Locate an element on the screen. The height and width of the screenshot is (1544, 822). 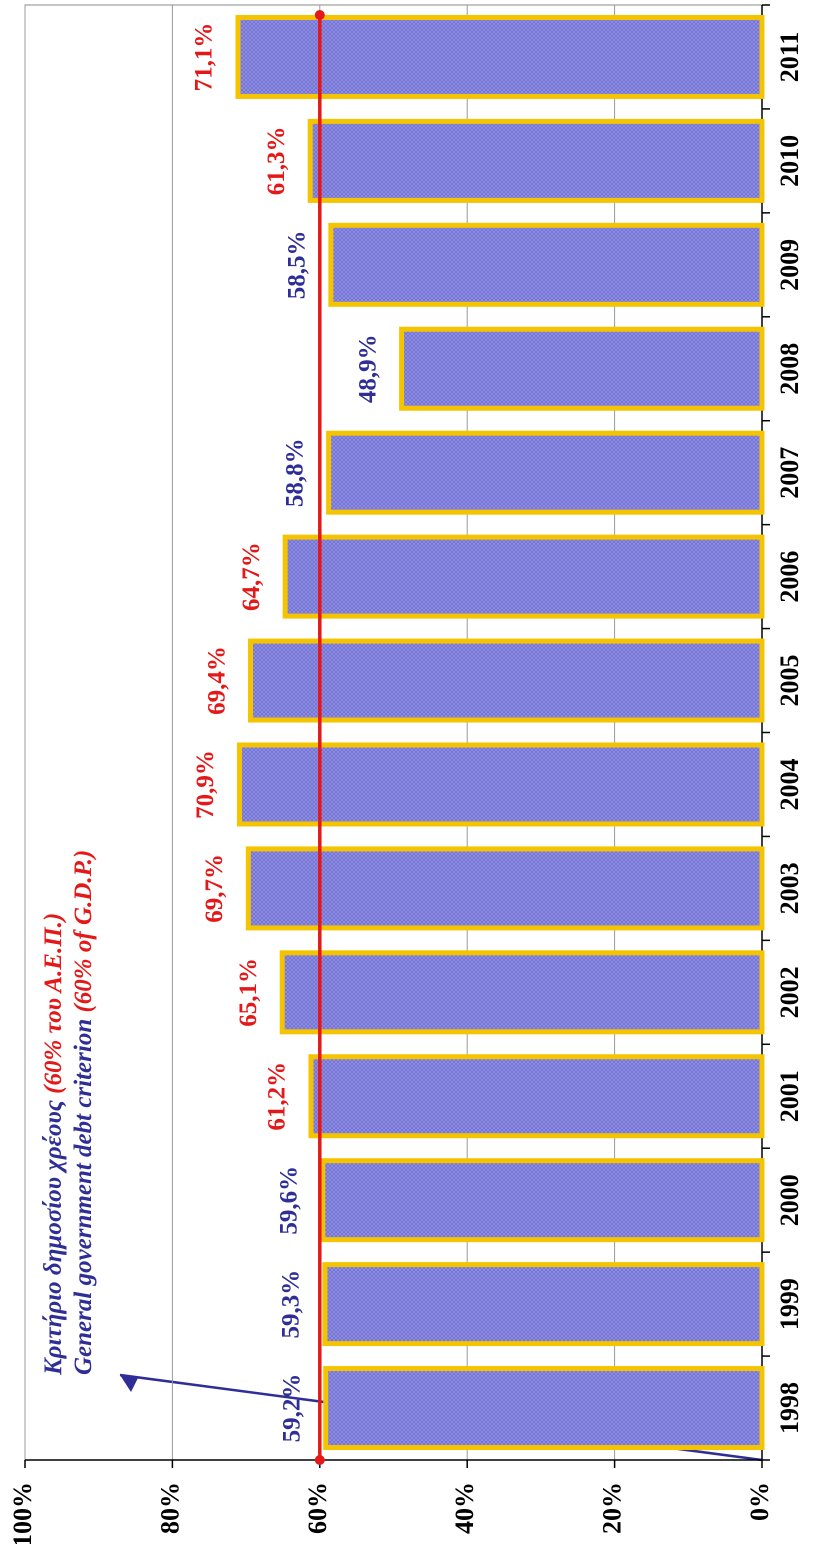
x-tick-label: 2000 is located at coordinates (789, 1200).